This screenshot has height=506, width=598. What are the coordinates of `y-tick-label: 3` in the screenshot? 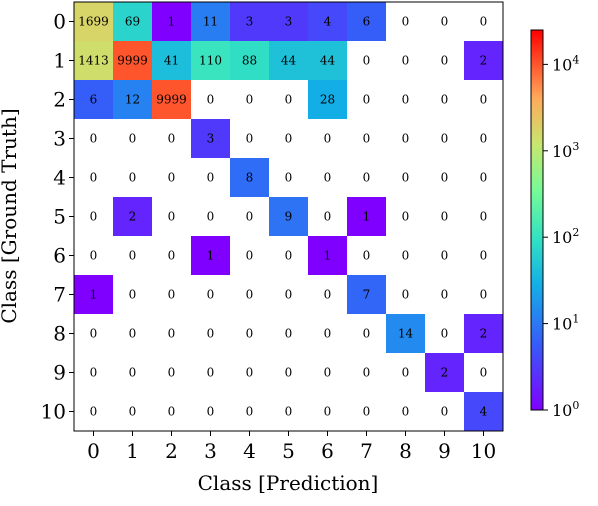 It's located at (59, 139).